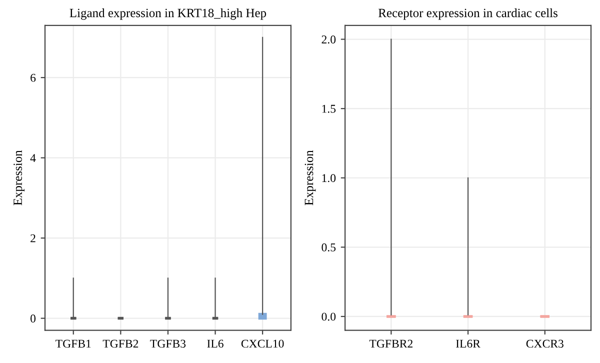 The image size is (600, 363). What do you see at coordinates (390, 344) in the screenshot?
I see `x-tick-label: TGFBR2` at bounding box center [390, 344].